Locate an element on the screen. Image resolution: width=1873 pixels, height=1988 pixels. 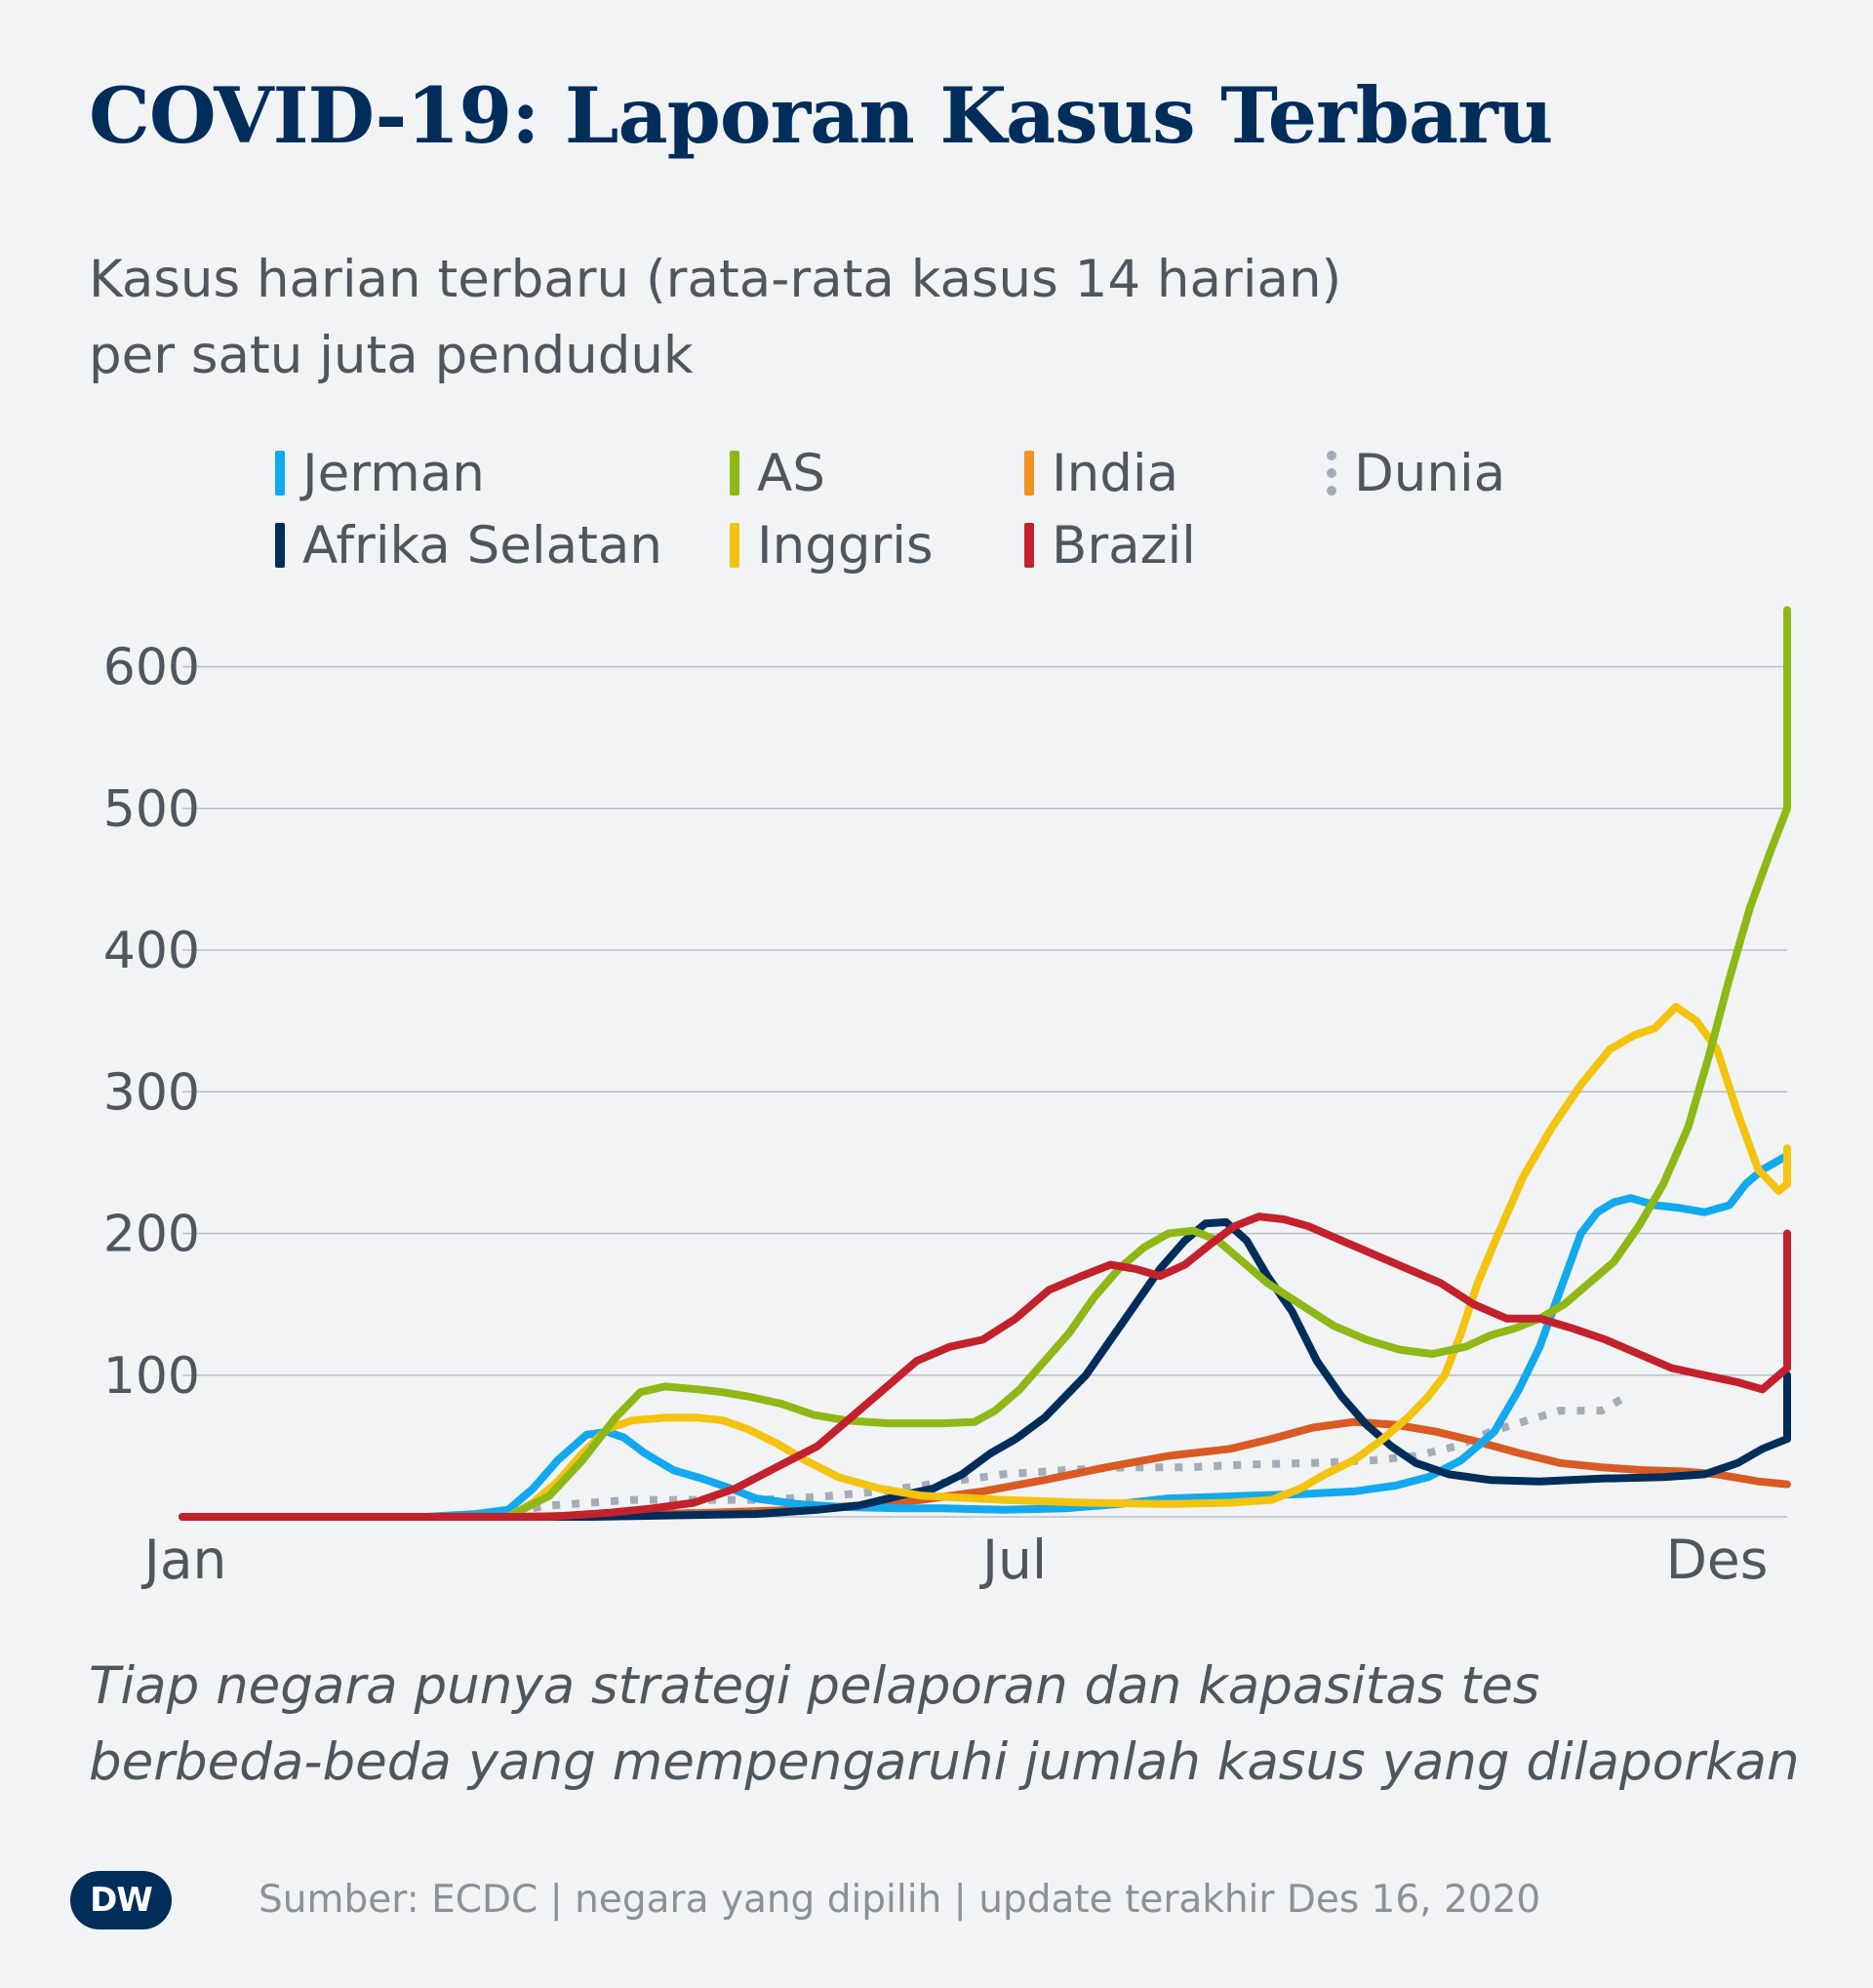
legend-item-inggris: Inggris is located at coordinates (832, 546).